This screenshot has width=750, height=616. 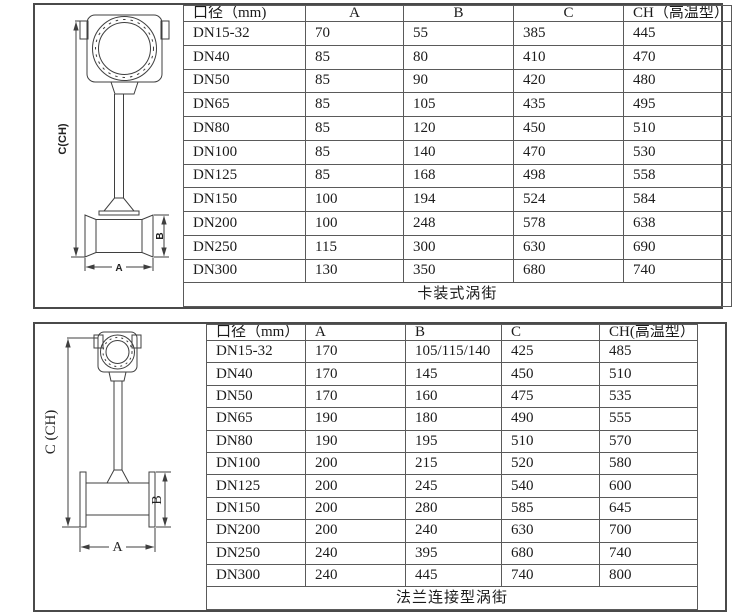 I want to click on cell-ch: 480, so click(x=677, y=81).